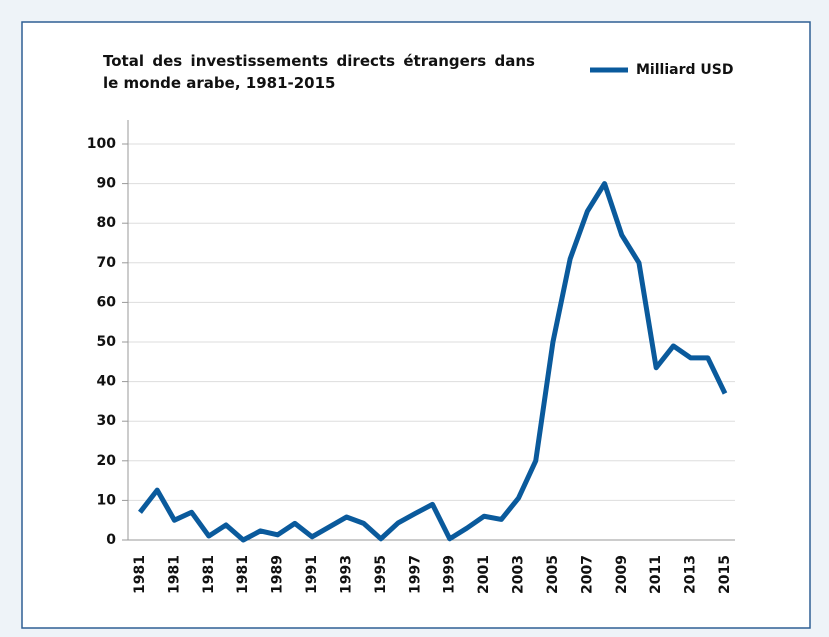 The height and width of the screenshot is (637, 829). What do you see at coordinates (107, 382) in the screenshot?
I see `y-tick-label: 40` at bounding box center [107, 382].